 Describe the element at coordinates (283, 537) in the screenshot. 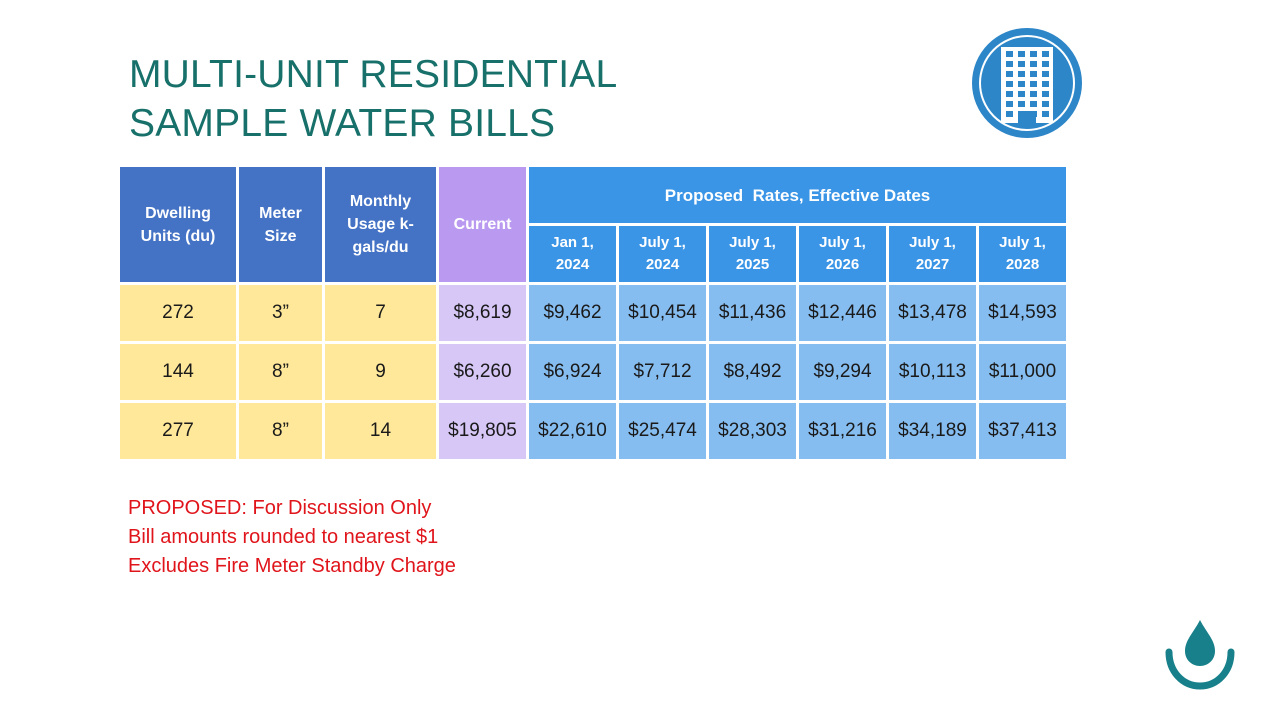

I see `note-rounding: Bill amounts rounded to nearest $1` at that location.